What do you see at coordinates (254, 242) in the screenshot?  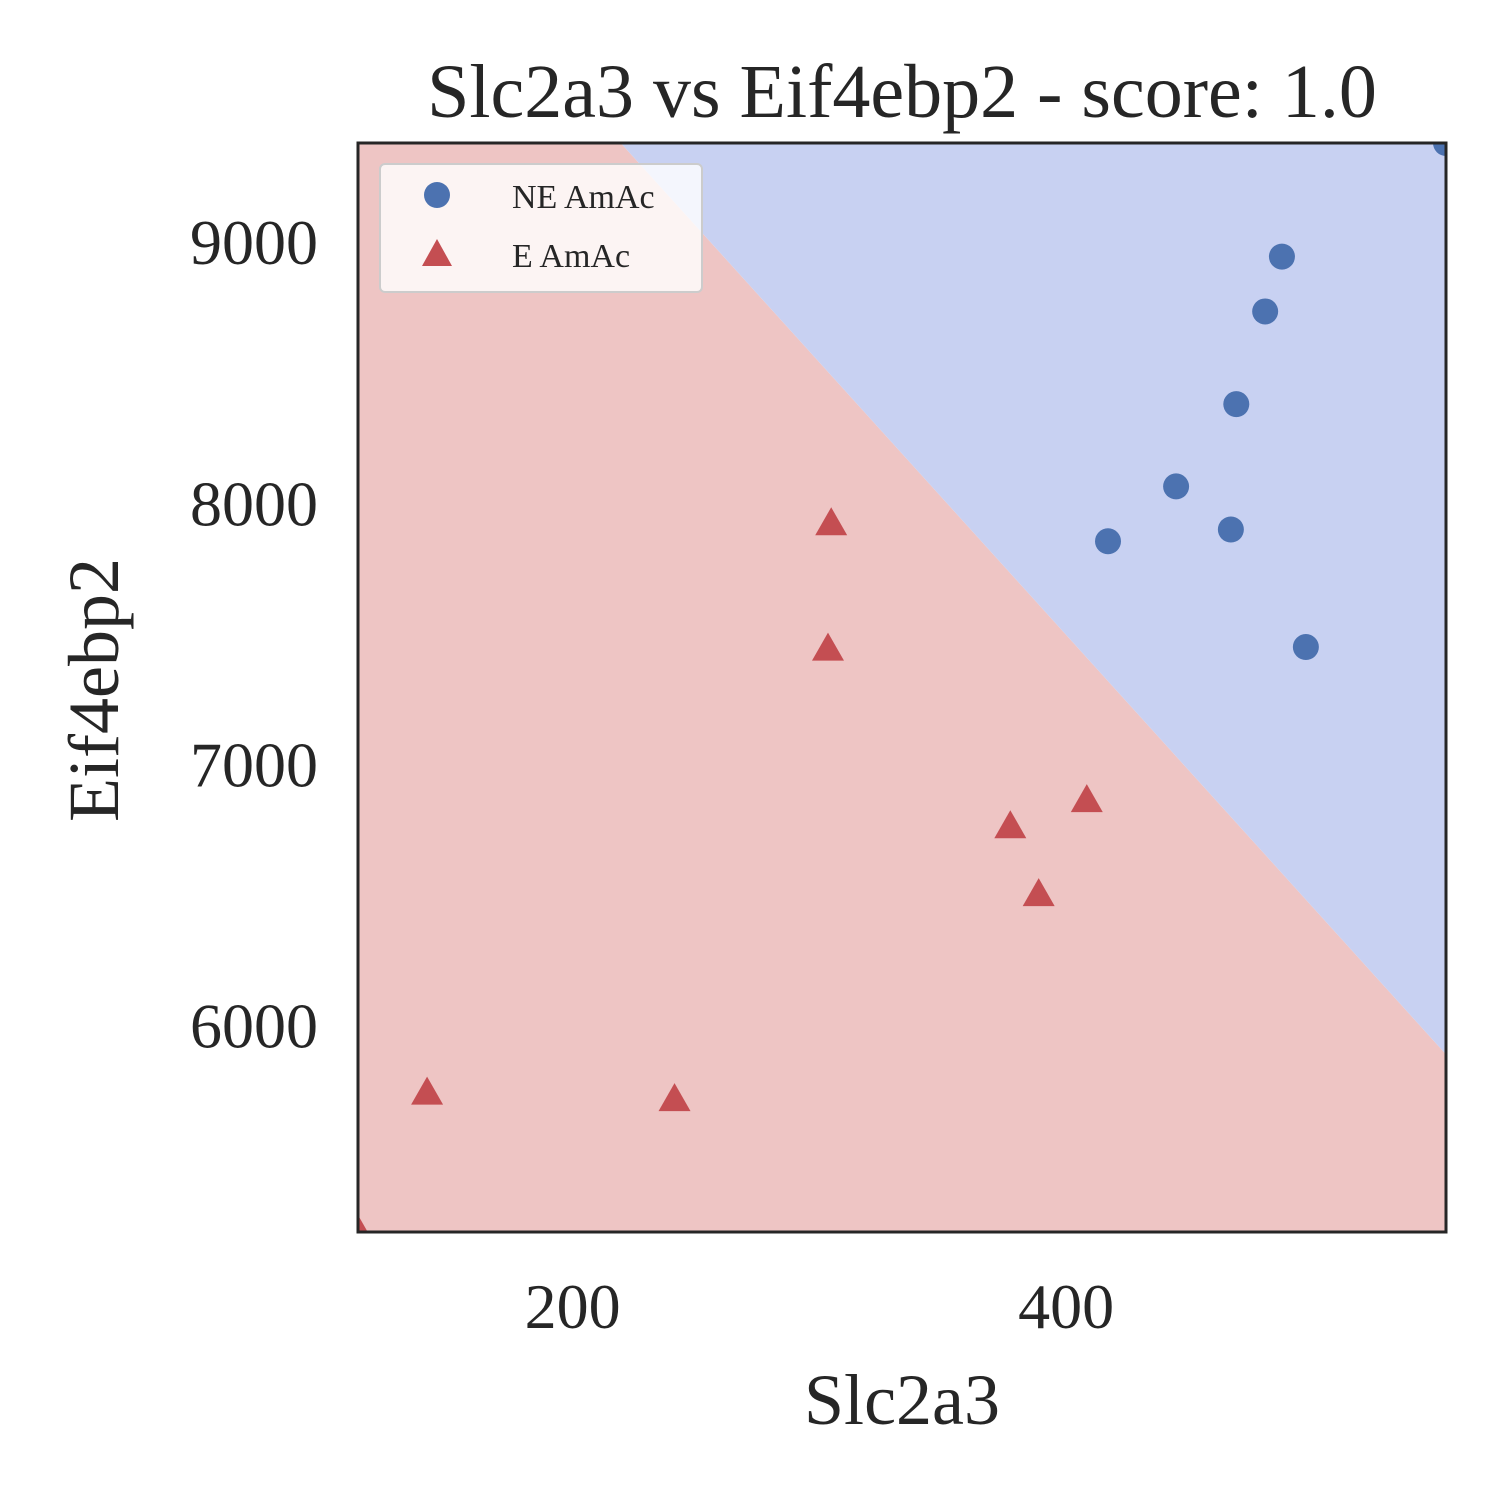 I see `y-tick-label: 9000` at bounding box center [254, 242].